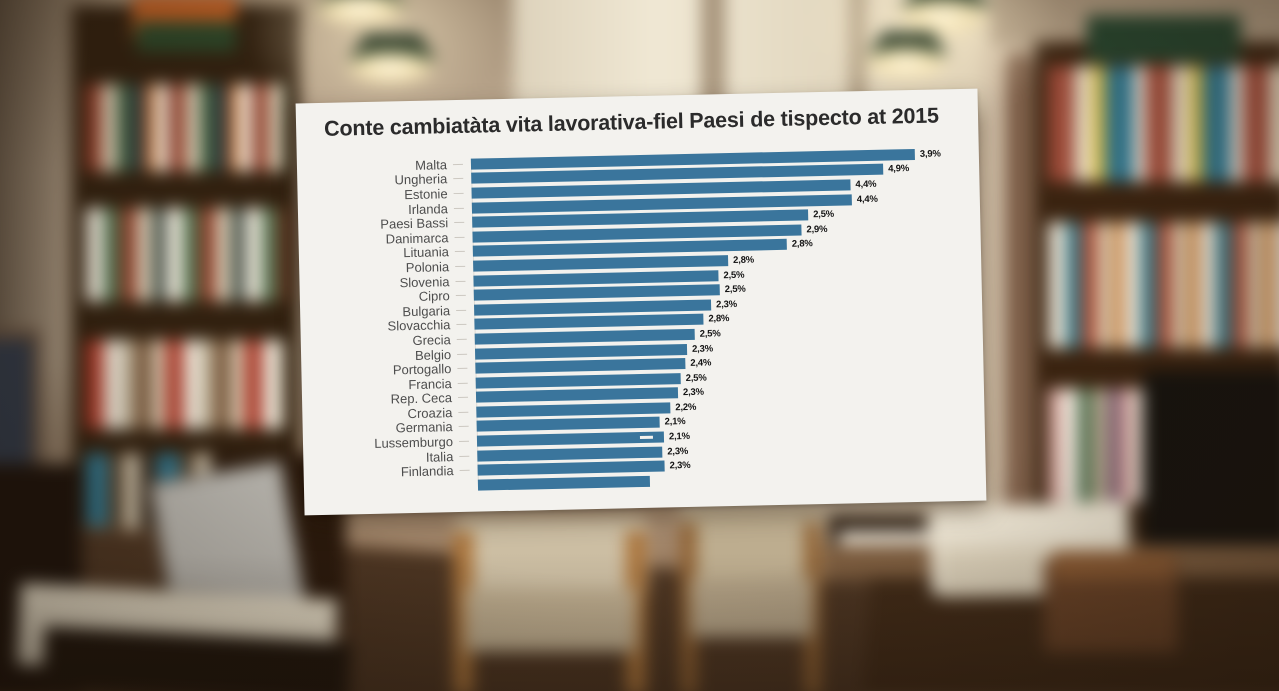 The height and width of the screenshot is (691, 1279). Describe the element at coordinates (564, 483) in the screenshot. I see `bar` at that location.